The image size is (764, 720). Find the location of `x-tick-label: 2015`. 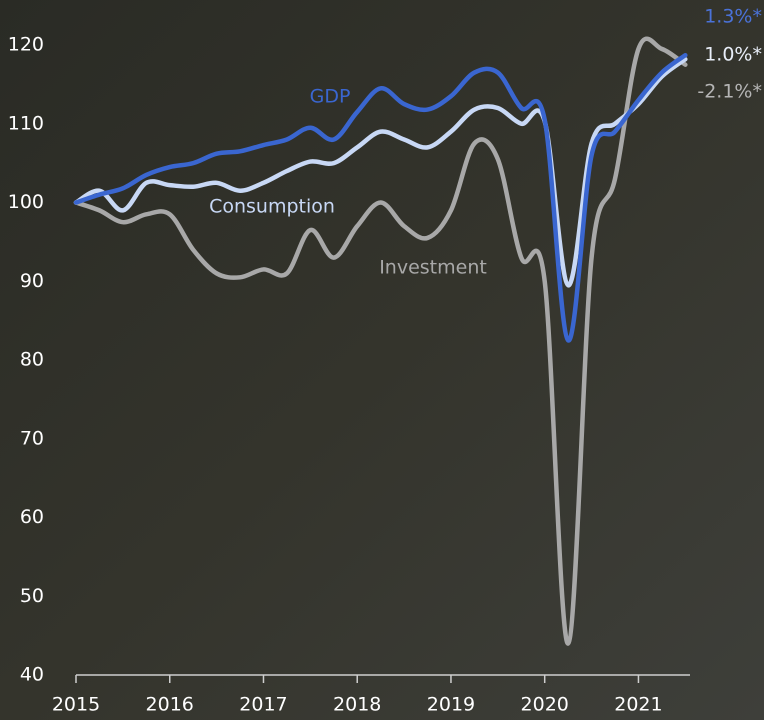

x-tick-label: 2015 is located at coordinates (76, 705).